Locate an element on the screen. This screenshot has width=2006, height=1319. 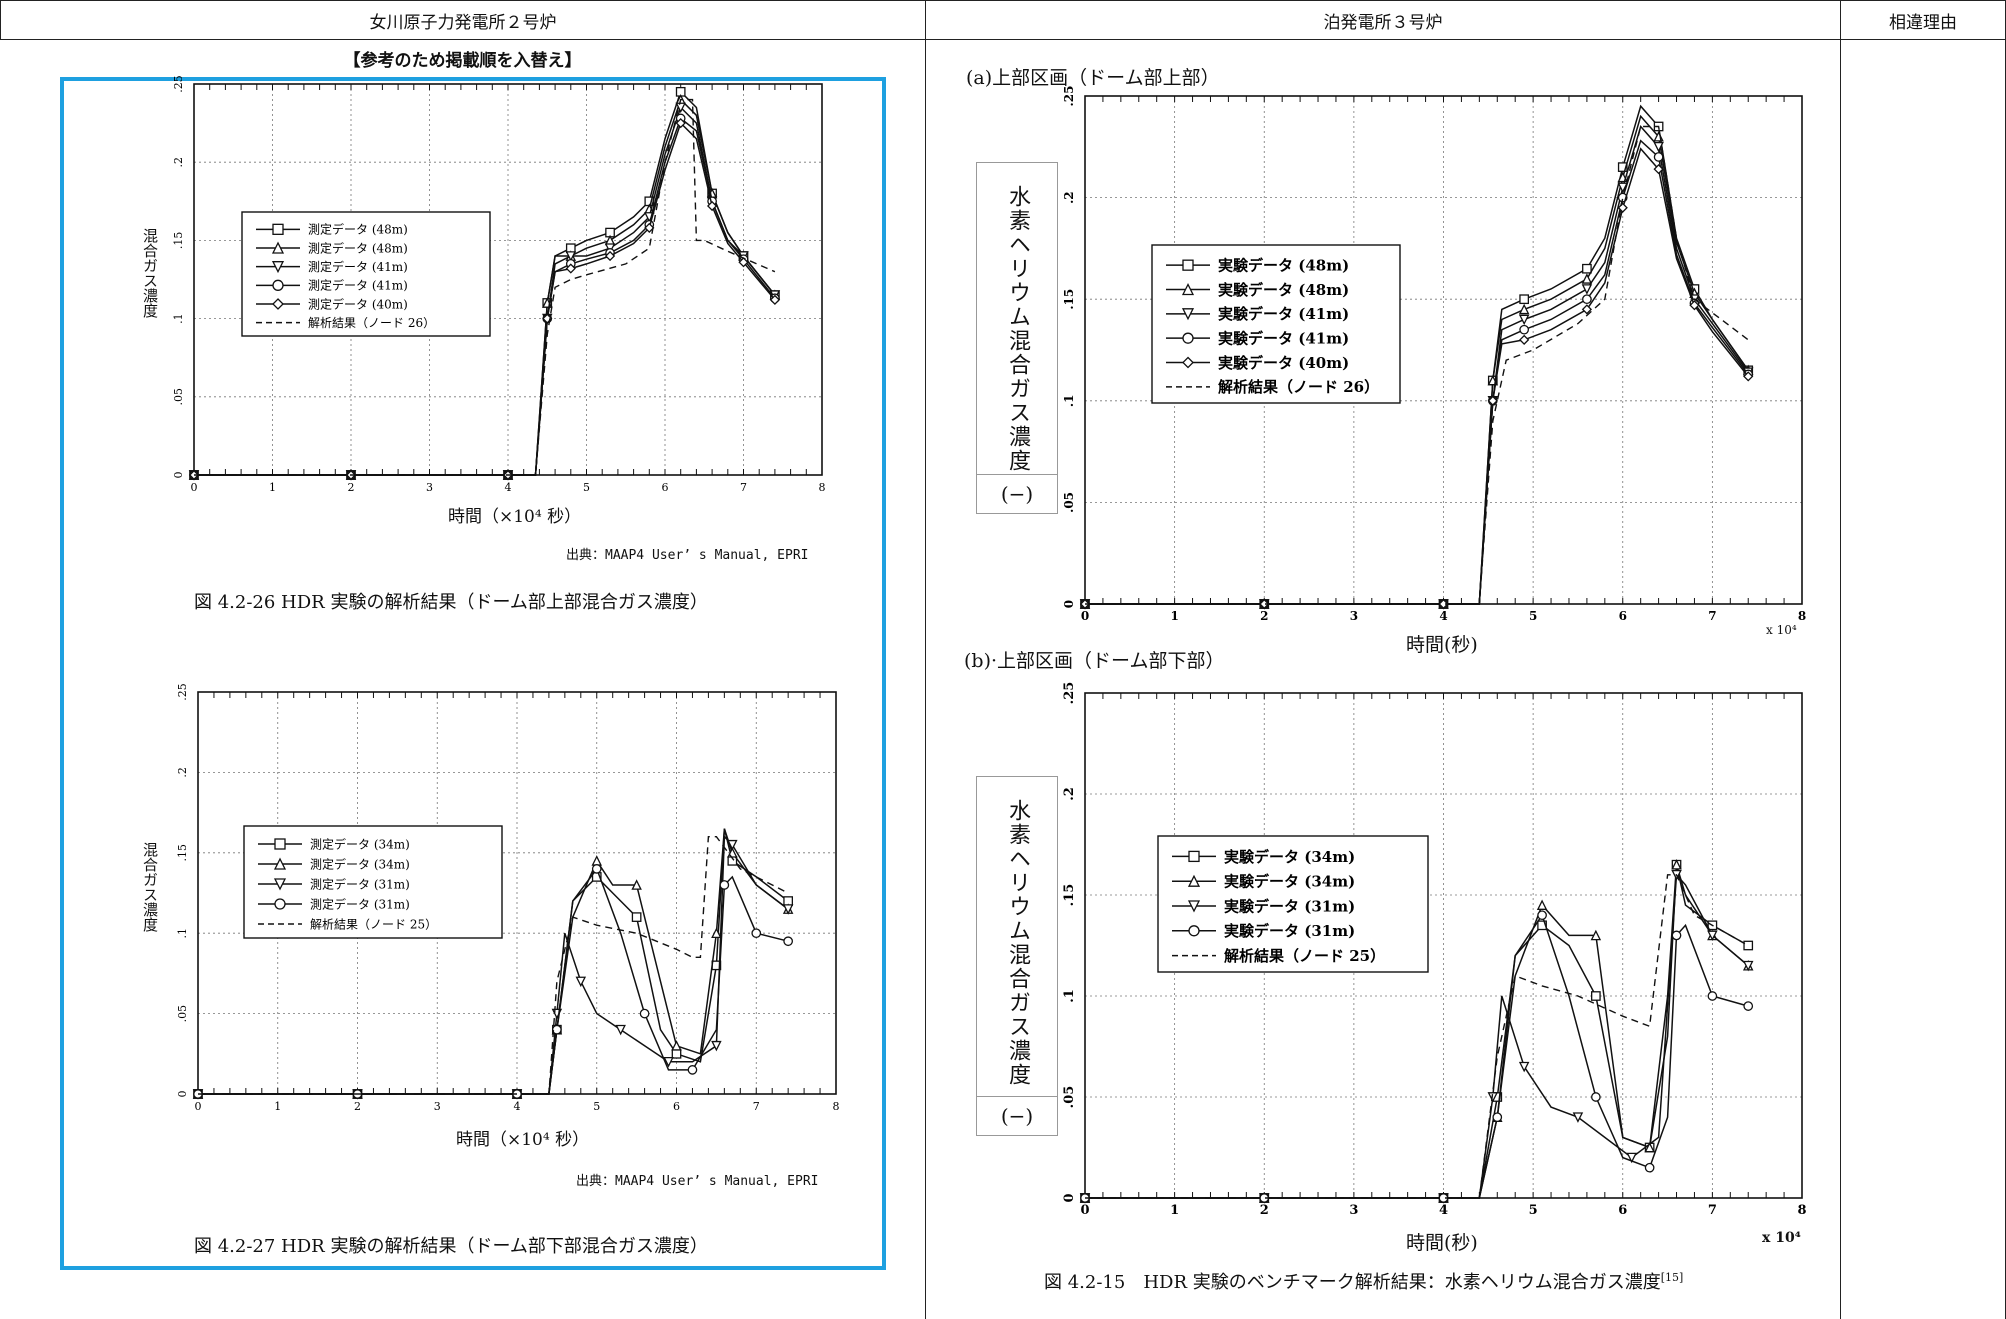
chart-r1-xtick-label: 6 is located at coordinates (1623, 616).